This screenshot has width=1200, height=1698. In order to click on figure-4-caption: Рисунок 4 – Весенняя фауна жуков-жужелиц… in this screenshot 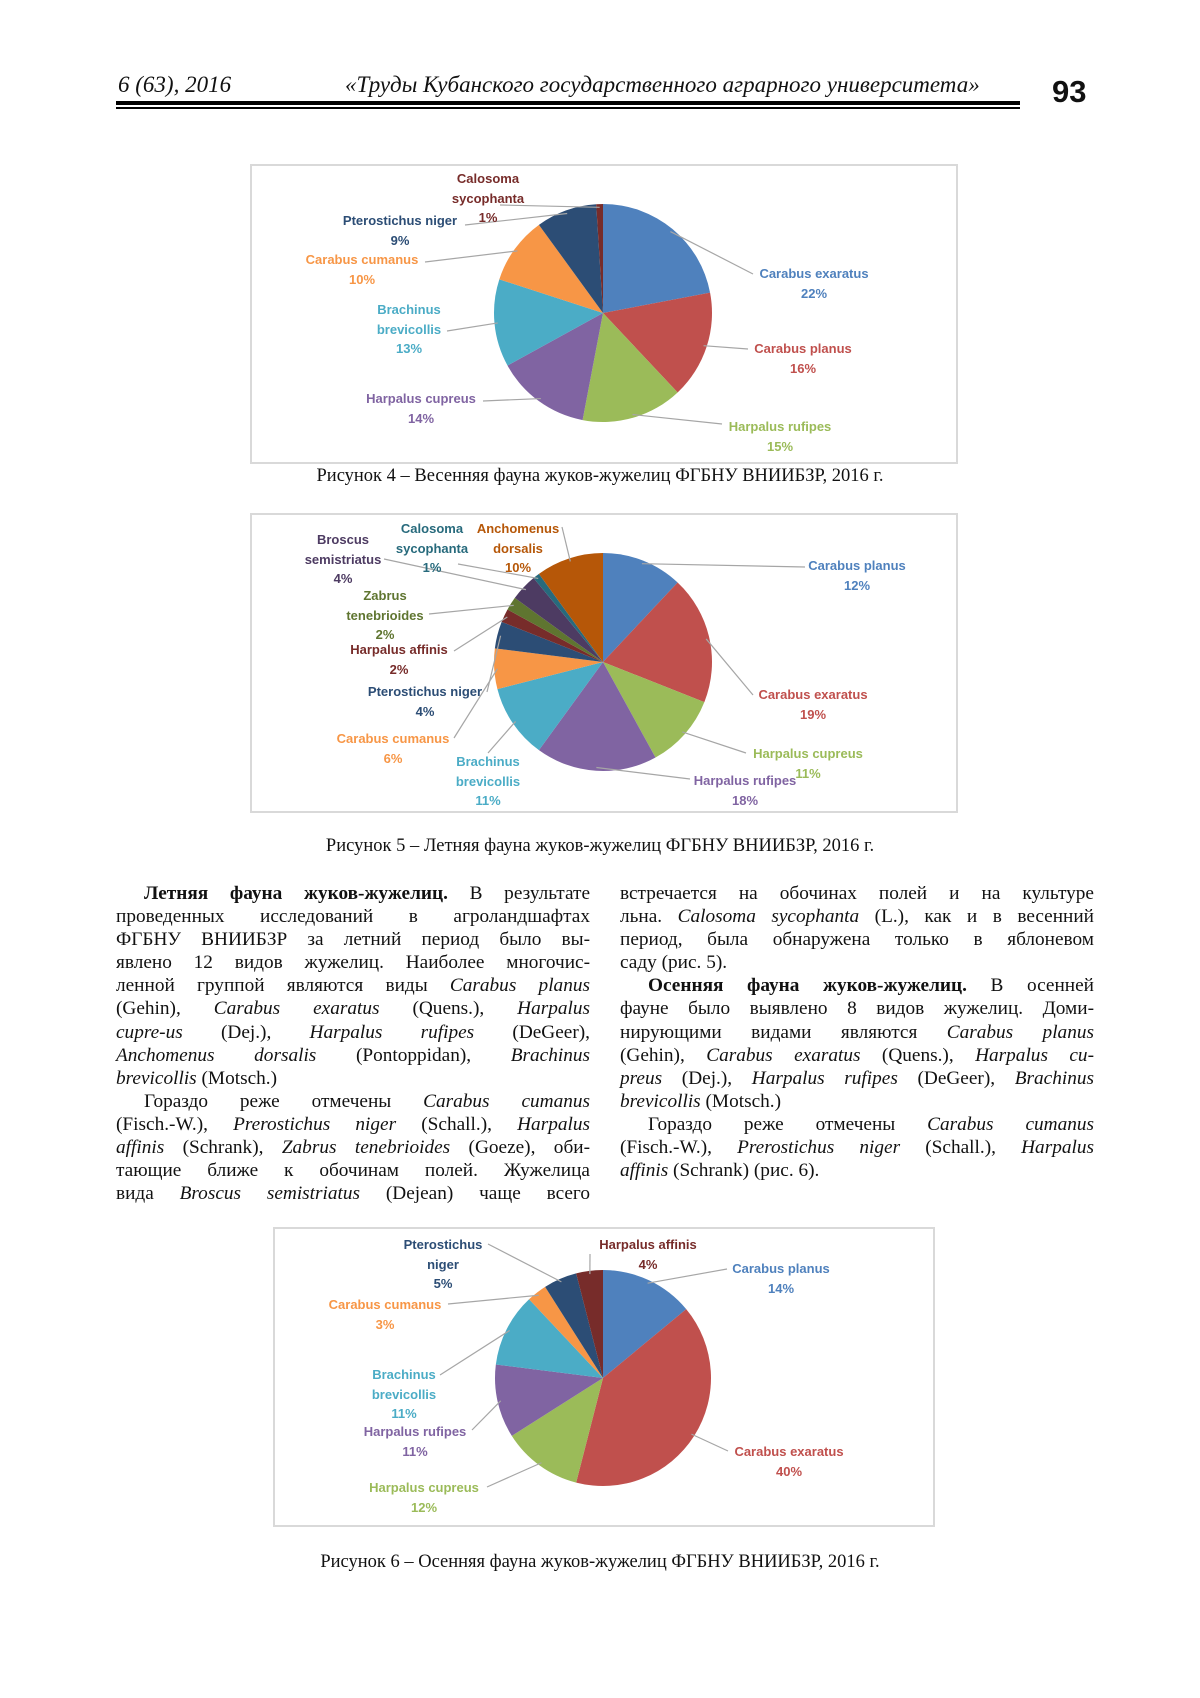, I will do `click(600, 476)`.